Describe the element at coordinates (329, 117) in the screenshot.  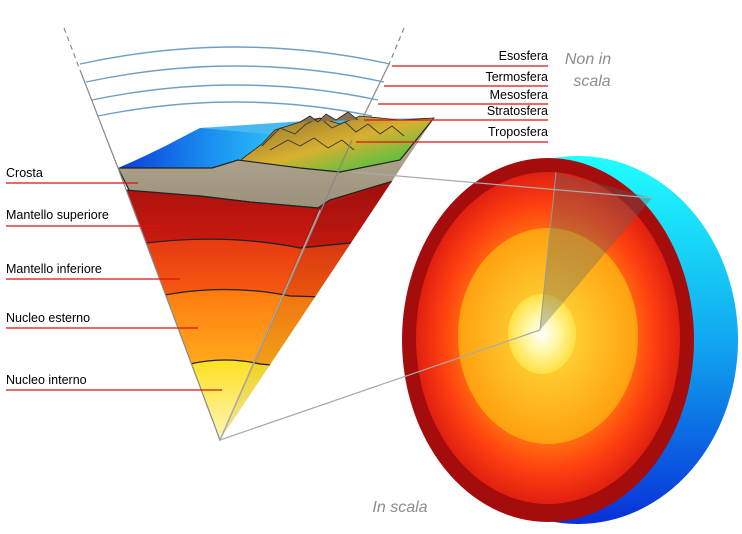
I see `mountain-peaks` at that location.